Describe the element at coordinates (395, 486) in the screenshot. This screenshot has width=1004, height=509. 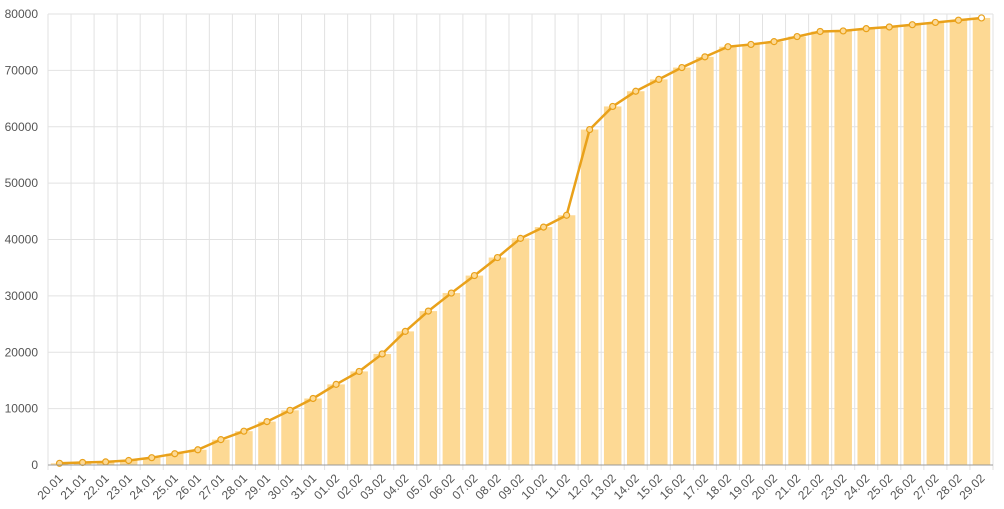
I see `x-tick-label: 04.02` at that location.